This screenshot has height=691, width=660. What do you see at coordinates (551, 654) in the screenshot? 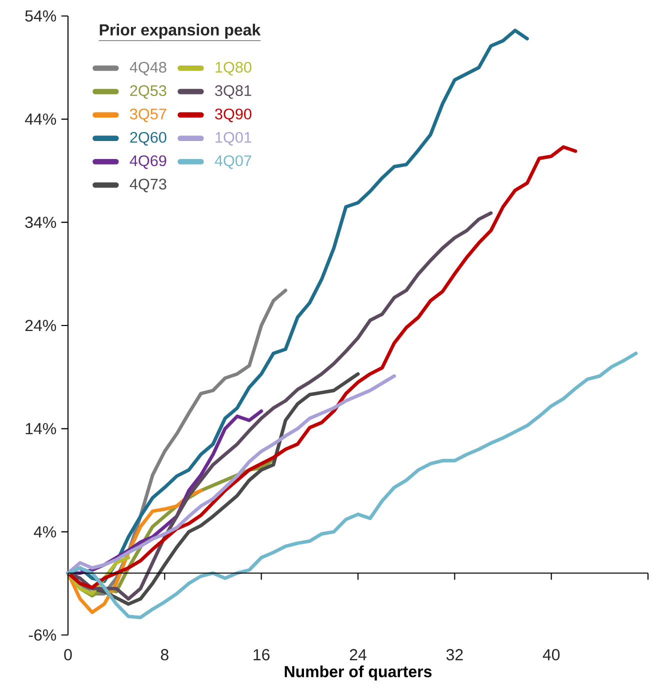
I see `x-tick-label: 40` at bounding box center [551, 654].